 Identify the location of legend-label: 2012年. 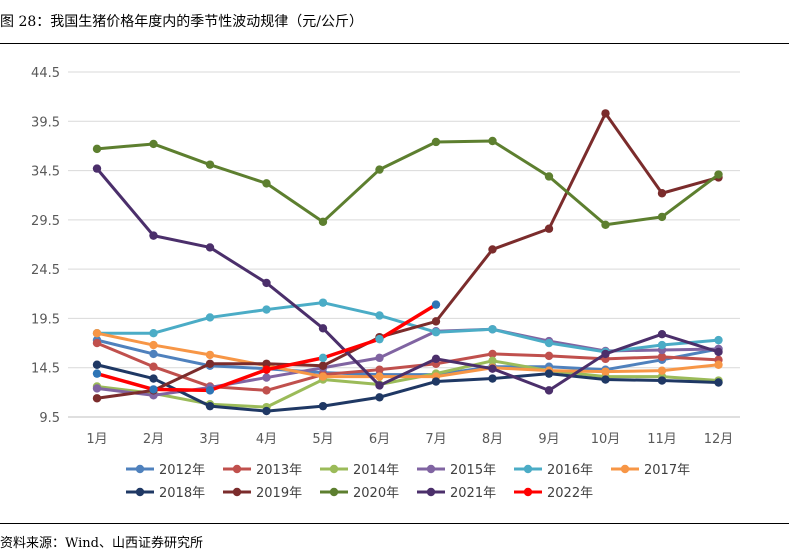
(182, 470).